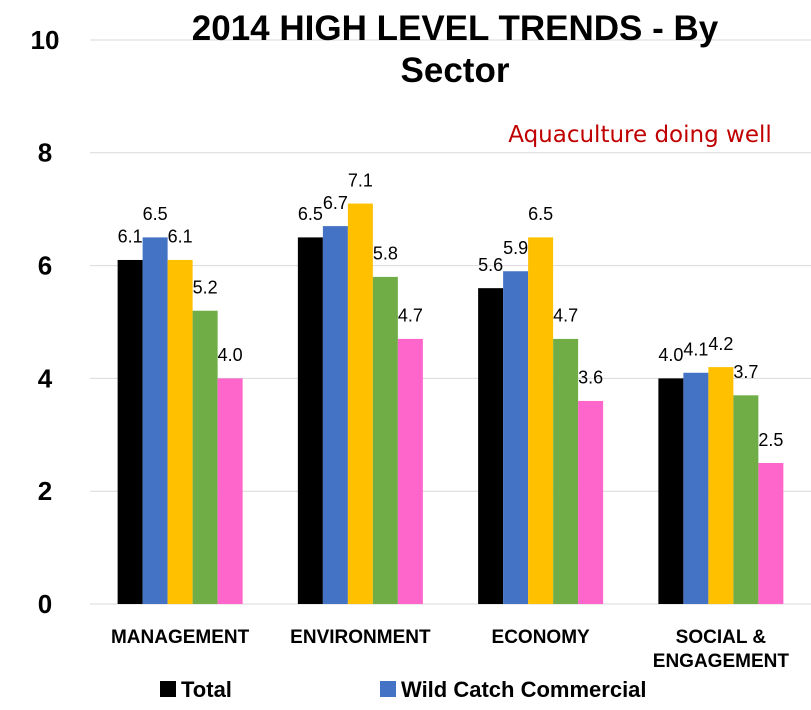 This screenshot has height=710, width=811. What do you see at coordinates (205, 287) in the screenshot?
I see `data-label: 5.2` at bounding box center [205, 287].